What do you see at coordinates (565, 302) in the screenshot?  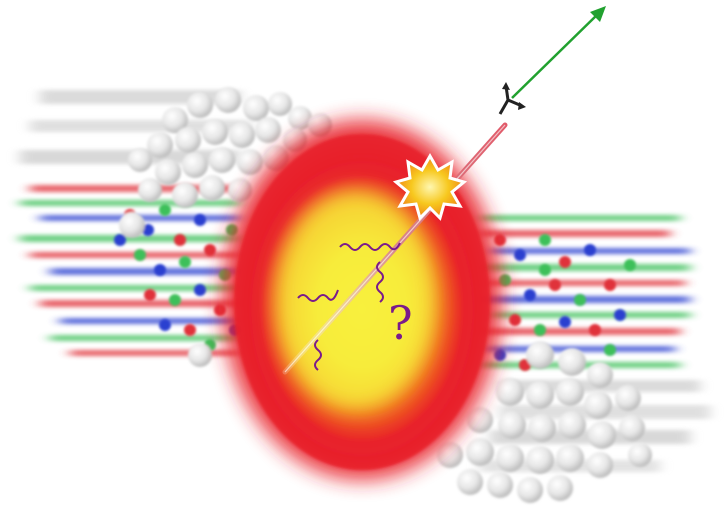 I see `right-quarks` at bounding box center [565, 302].